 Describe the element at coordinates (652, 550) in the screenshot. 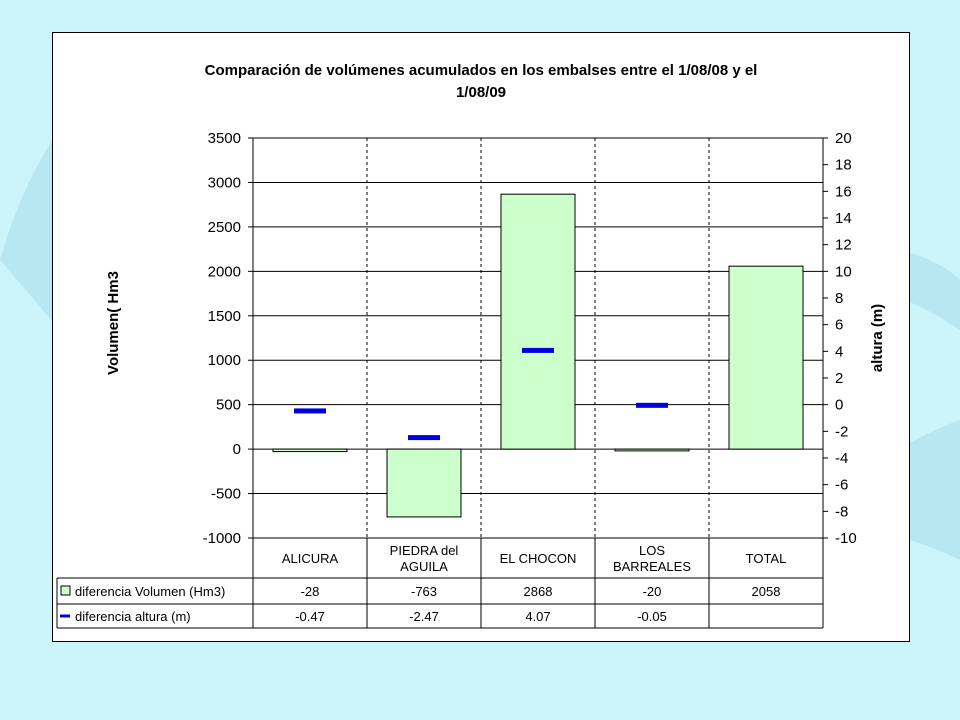

I see `category-label-3-0: LOS` at that location.